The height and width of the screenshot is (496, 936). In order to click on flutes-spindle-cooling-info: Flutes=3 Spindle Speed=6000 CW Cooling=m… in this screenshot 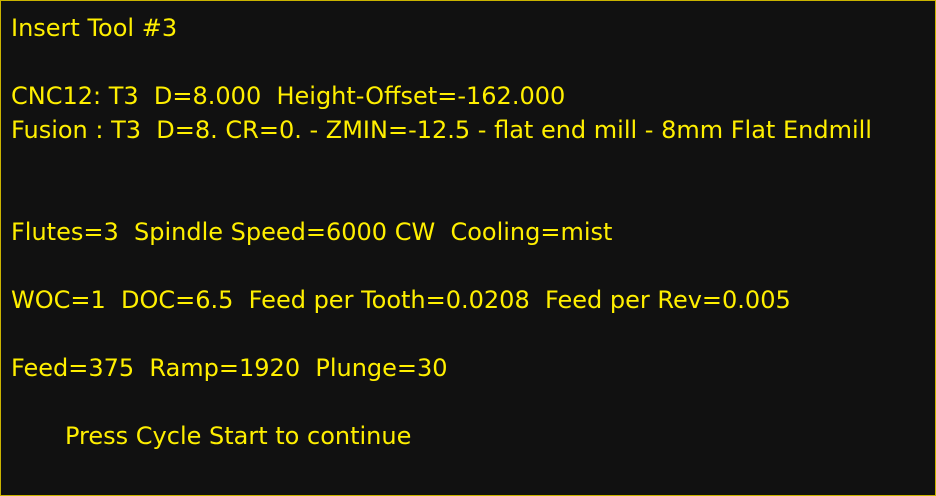, I will do `click(312, 232)`.